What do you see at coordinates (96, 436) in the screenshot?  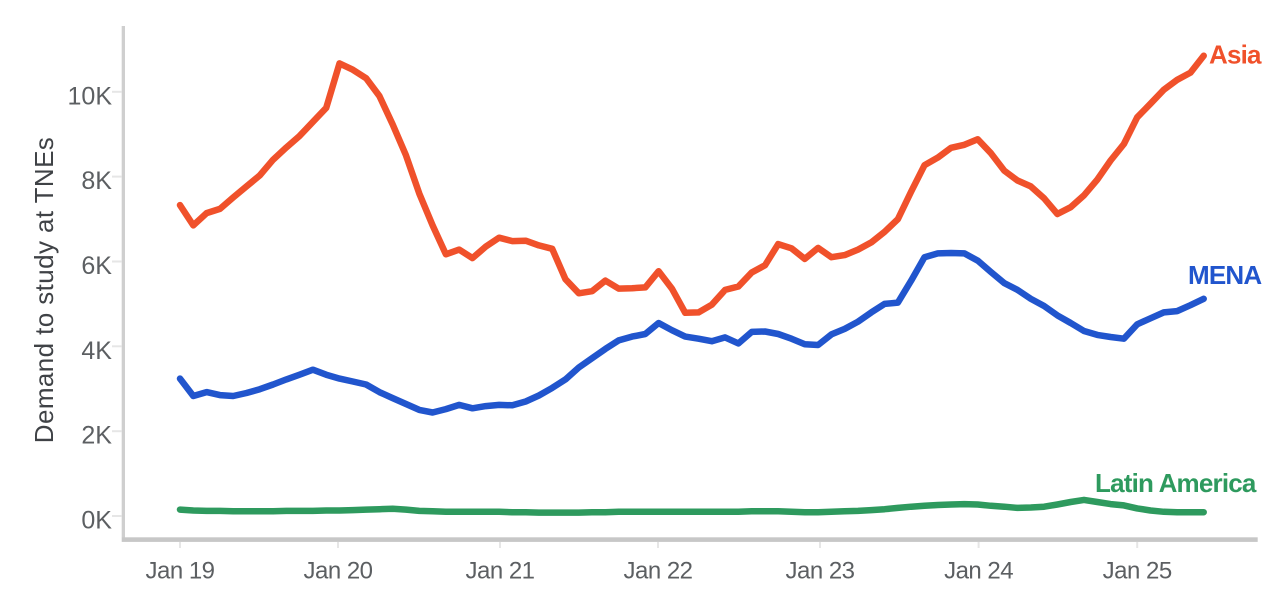 I see `svg-text: 2K` at bounding box center [96, 436].